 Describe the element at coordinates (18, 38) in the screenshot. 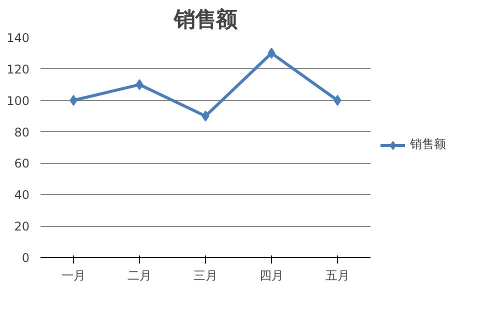

I see `y-tick-label: 140` at that location.